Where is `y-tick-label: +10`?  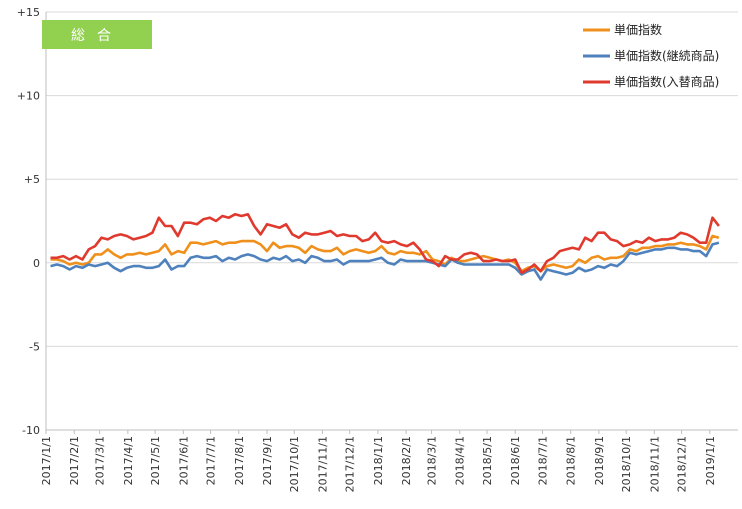 y-tick-label: +10 is located at coordinates (28, 96).